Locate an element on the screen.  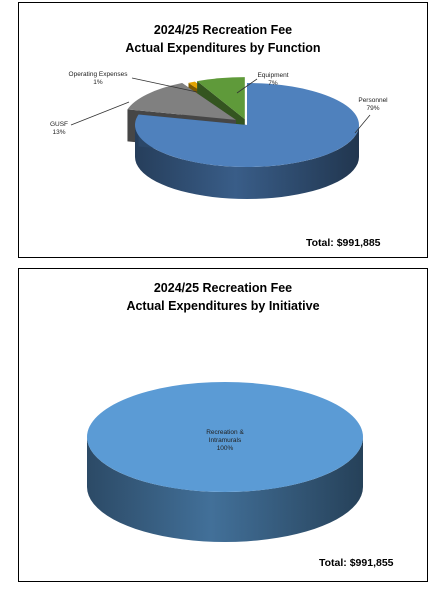
slice-label-gusf: GUSF is located at coordinates (59, 124).